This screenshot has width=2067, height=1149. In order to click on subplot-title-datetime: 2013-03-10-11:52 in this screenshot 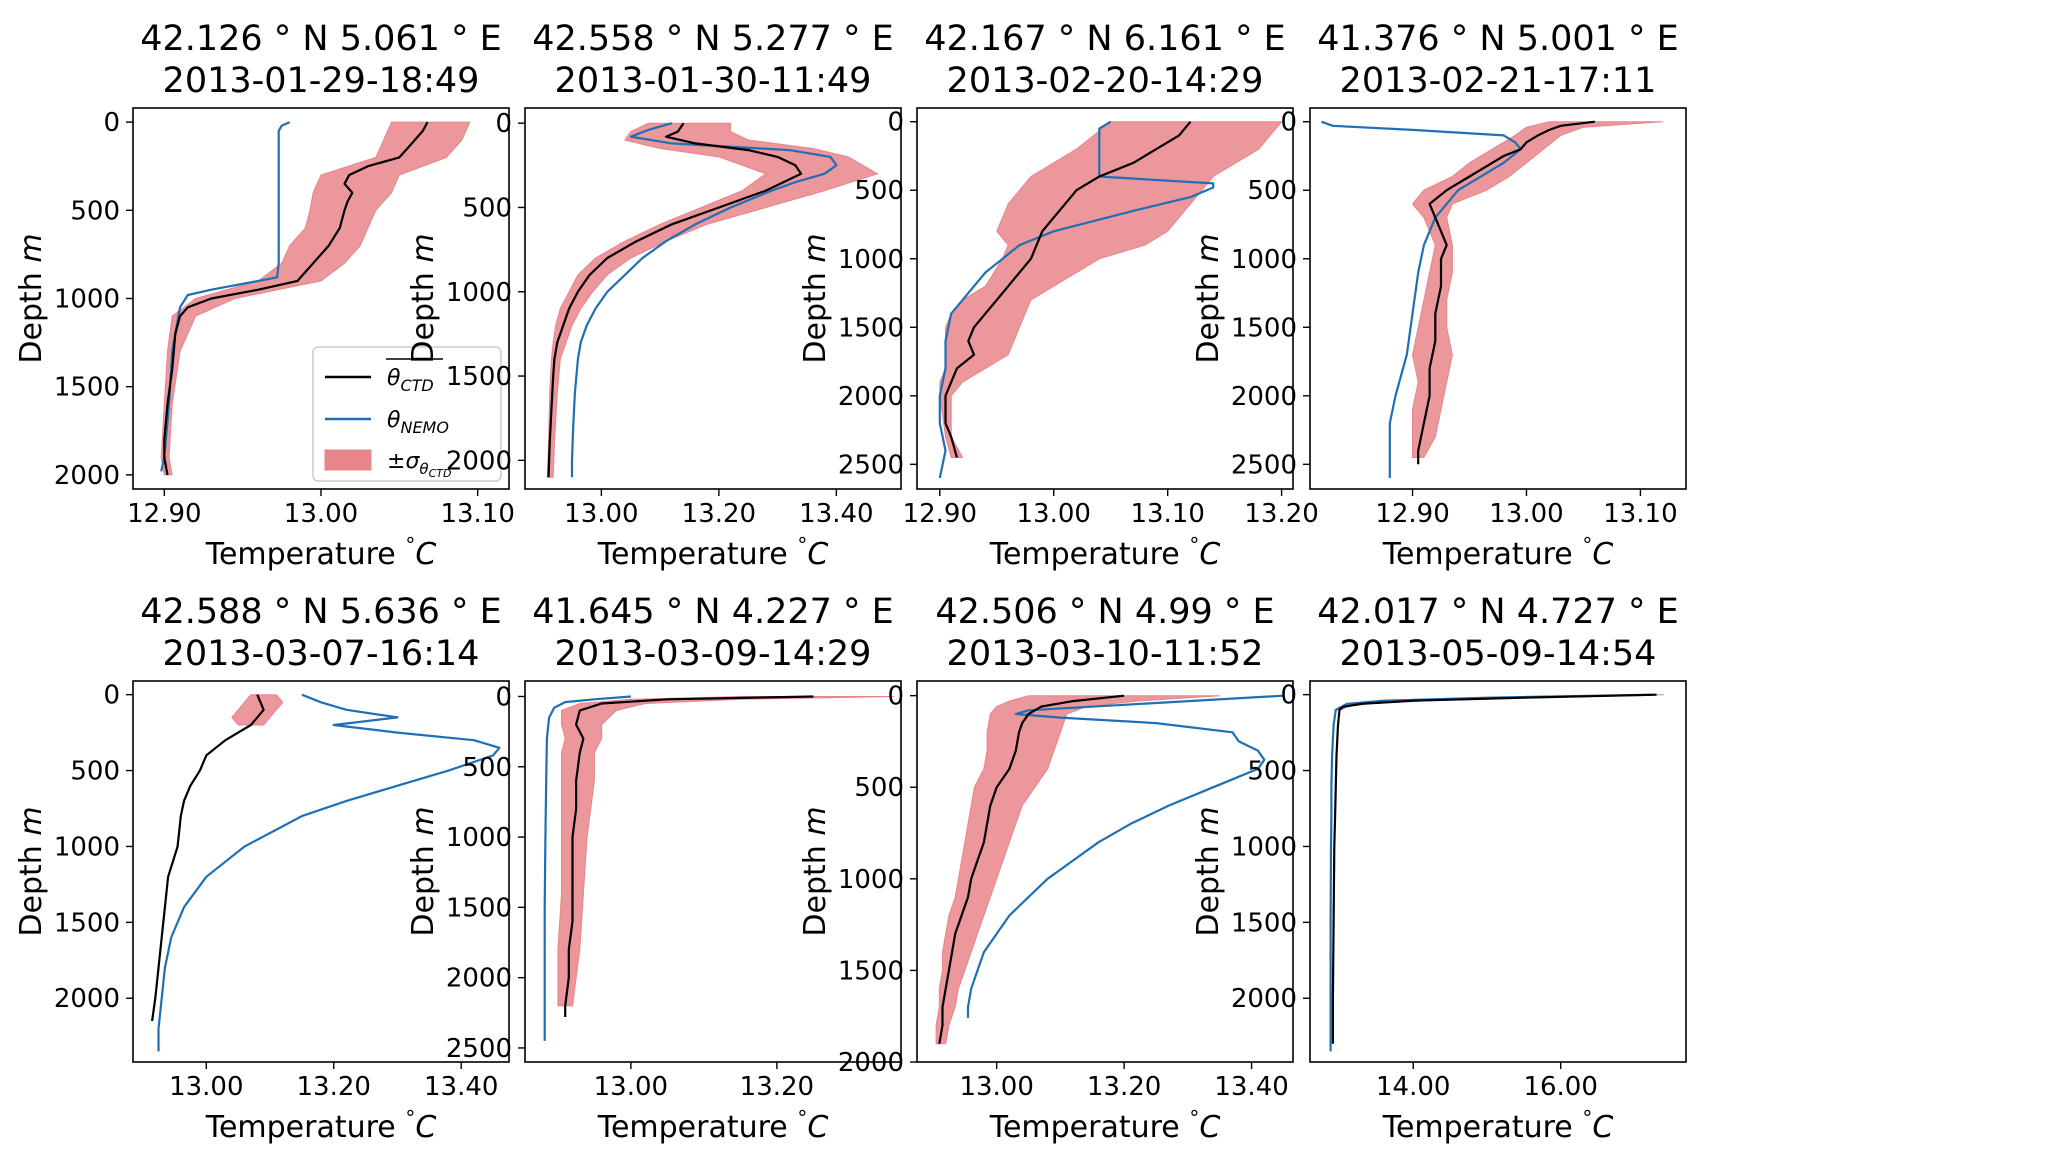, I will do `click(1105, 654)`.